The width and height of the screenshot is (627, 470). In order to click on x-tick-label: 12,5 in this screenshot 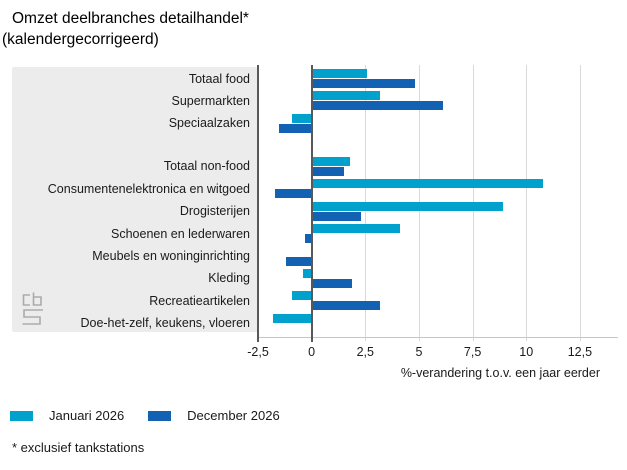, I will do `click(580, 352)`.